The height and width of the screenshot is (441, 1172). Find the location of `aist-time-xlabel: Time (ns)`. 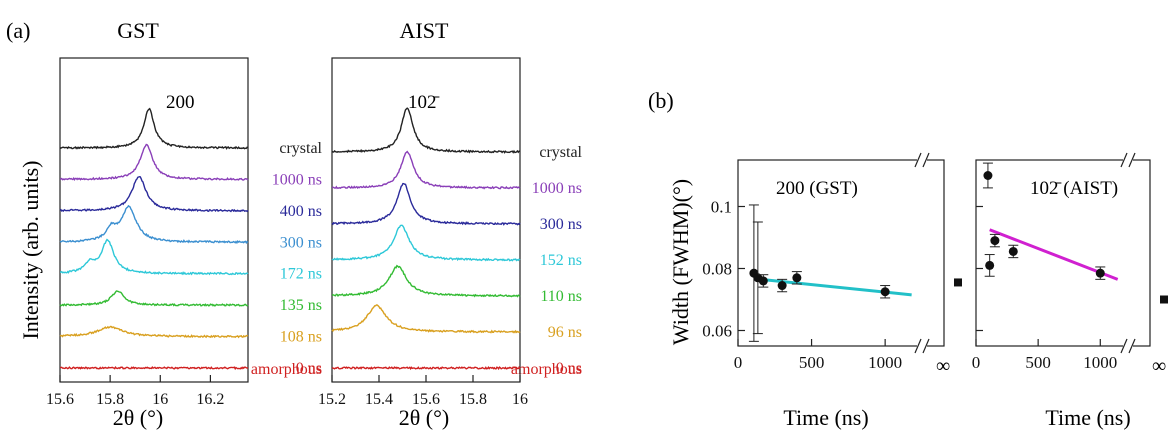

aist-time-xlabel: Time (ns) is located at coordinates (1087, 417).